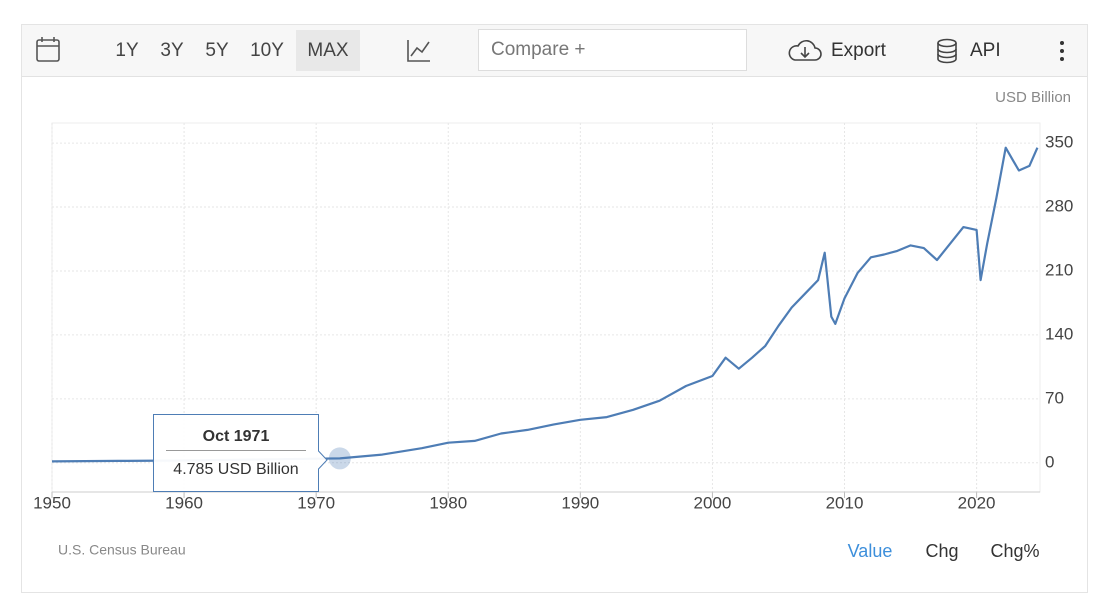 This screenshot has height=598, width=1113. I want to click on tab-value: Value, so click(870, 551).